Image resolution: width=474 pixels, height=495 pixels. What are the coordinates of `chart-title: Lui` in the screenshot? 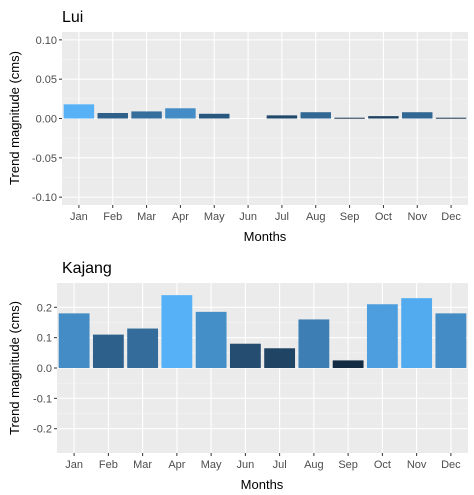 It's located at (72, 17).